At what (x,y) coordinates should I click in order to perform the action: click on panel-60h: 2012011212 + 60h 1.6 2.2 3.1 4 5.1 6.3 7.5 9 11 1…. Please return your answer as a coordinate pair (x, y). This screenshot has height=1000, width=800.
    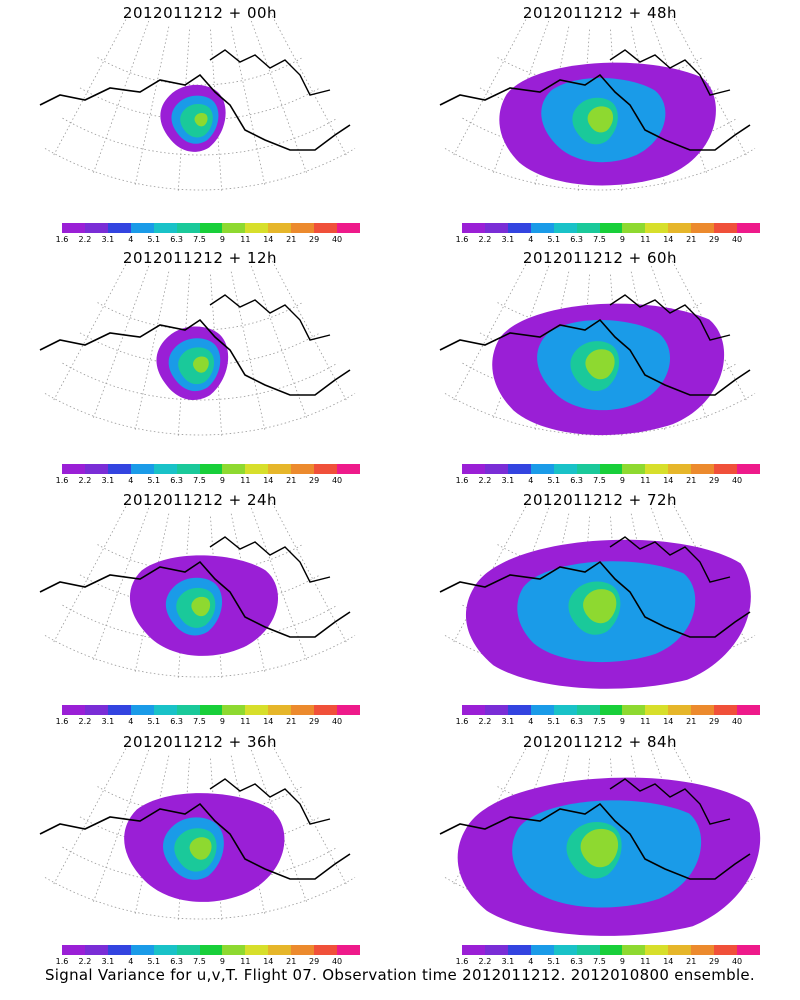
    Looking at the image, I should click on (600, 365).